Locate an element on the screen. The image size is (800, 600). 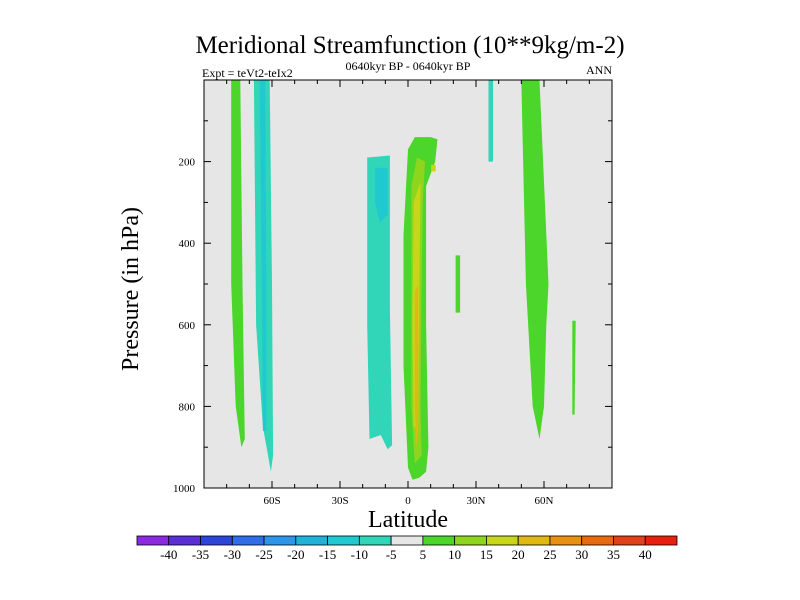
y-tick-label: 800 is located at coordinates (187, 407).